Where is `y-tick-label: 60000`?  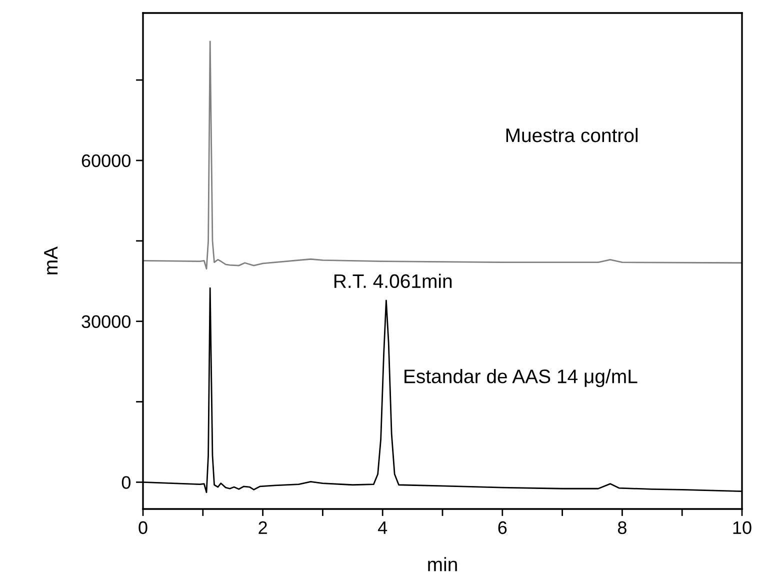 y-tick-label: 60000 is located at coordinates (106, 161).